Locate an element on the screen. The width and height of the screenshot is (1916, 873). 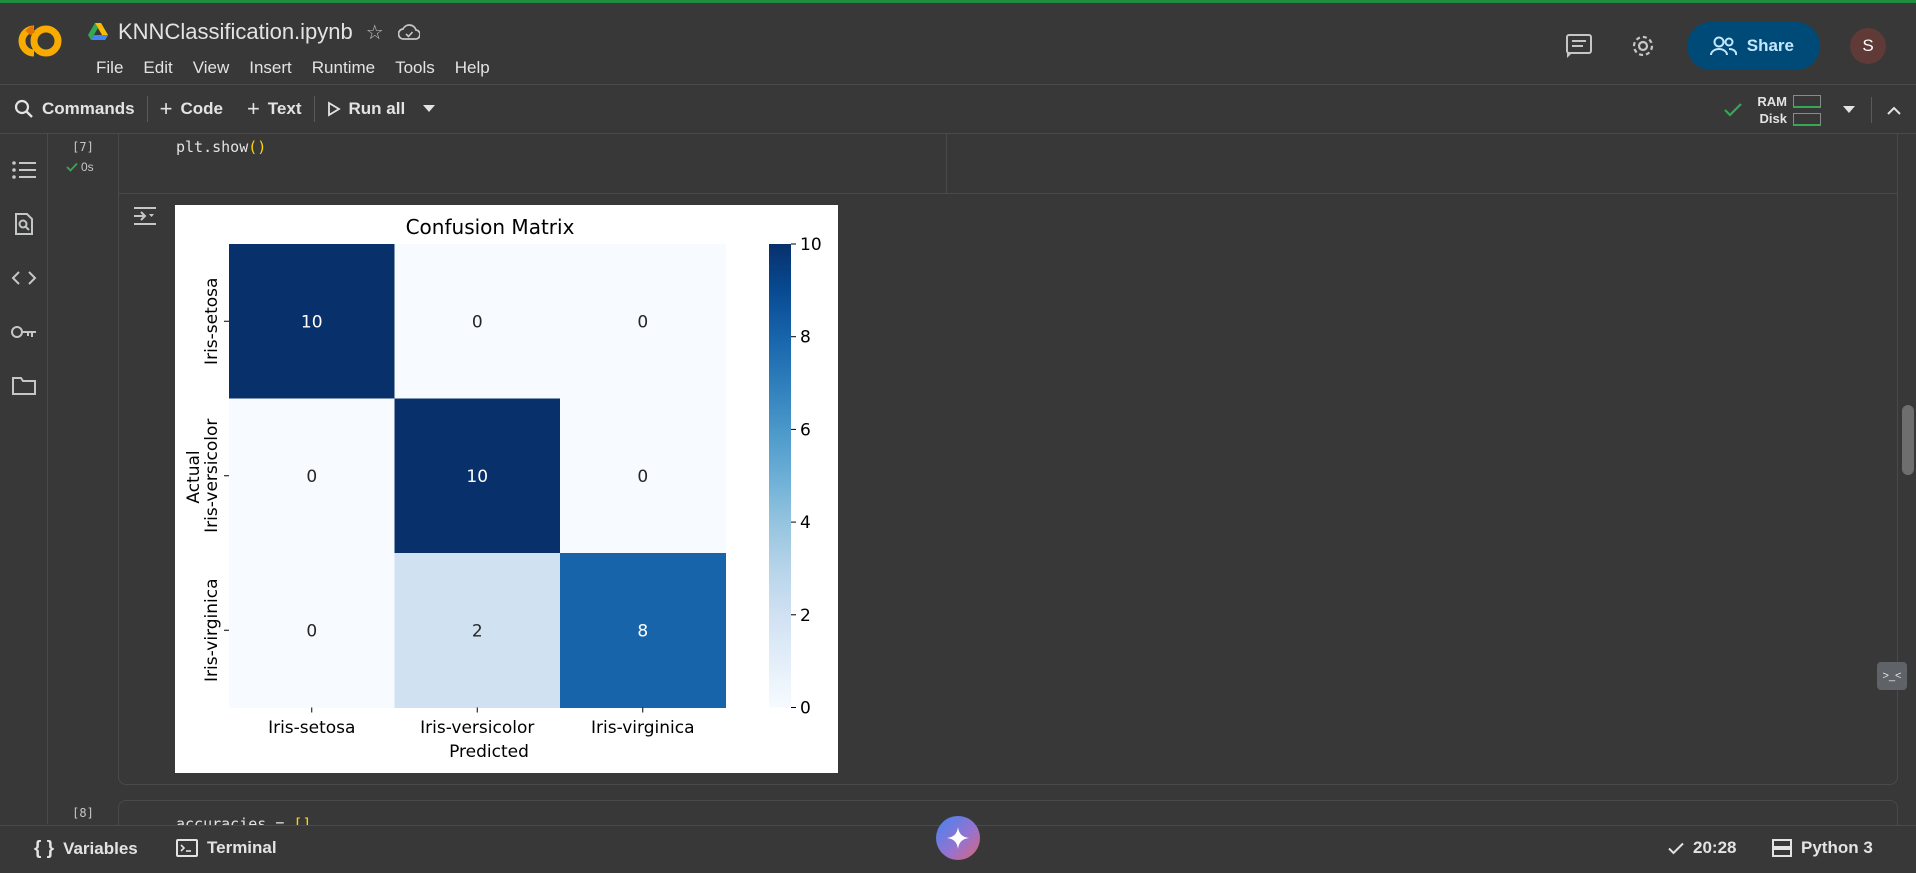
variables-label: Variables is located at coordinates (100, 848).